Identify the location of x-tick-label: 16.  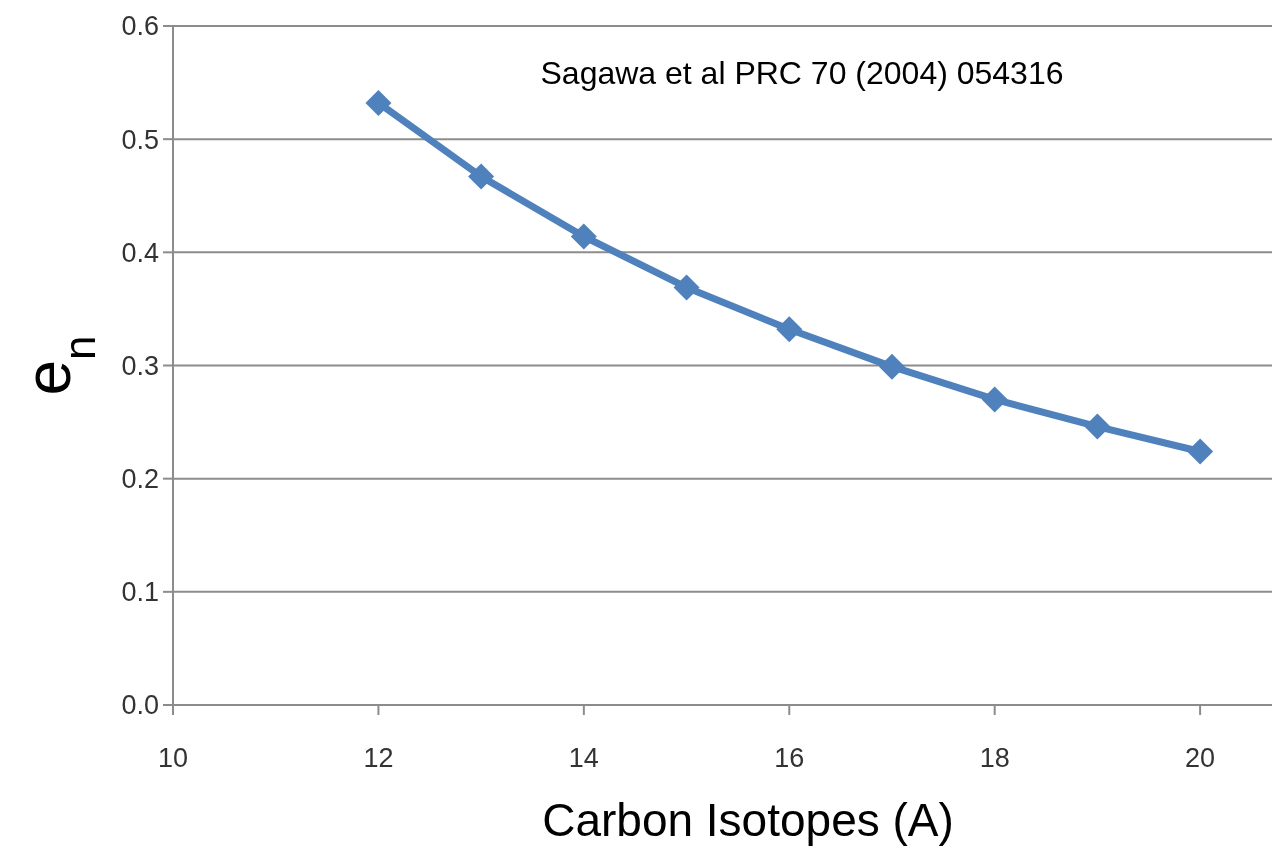
(789, 758).